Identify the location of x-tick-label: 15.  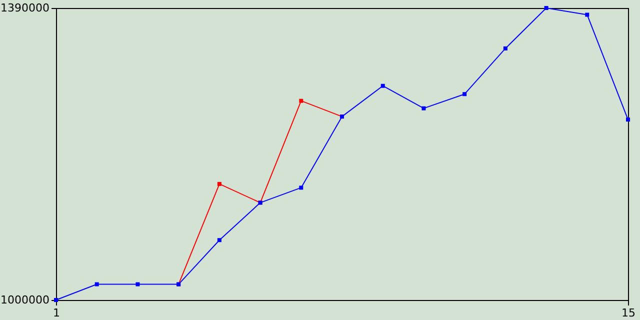
(629, 313).